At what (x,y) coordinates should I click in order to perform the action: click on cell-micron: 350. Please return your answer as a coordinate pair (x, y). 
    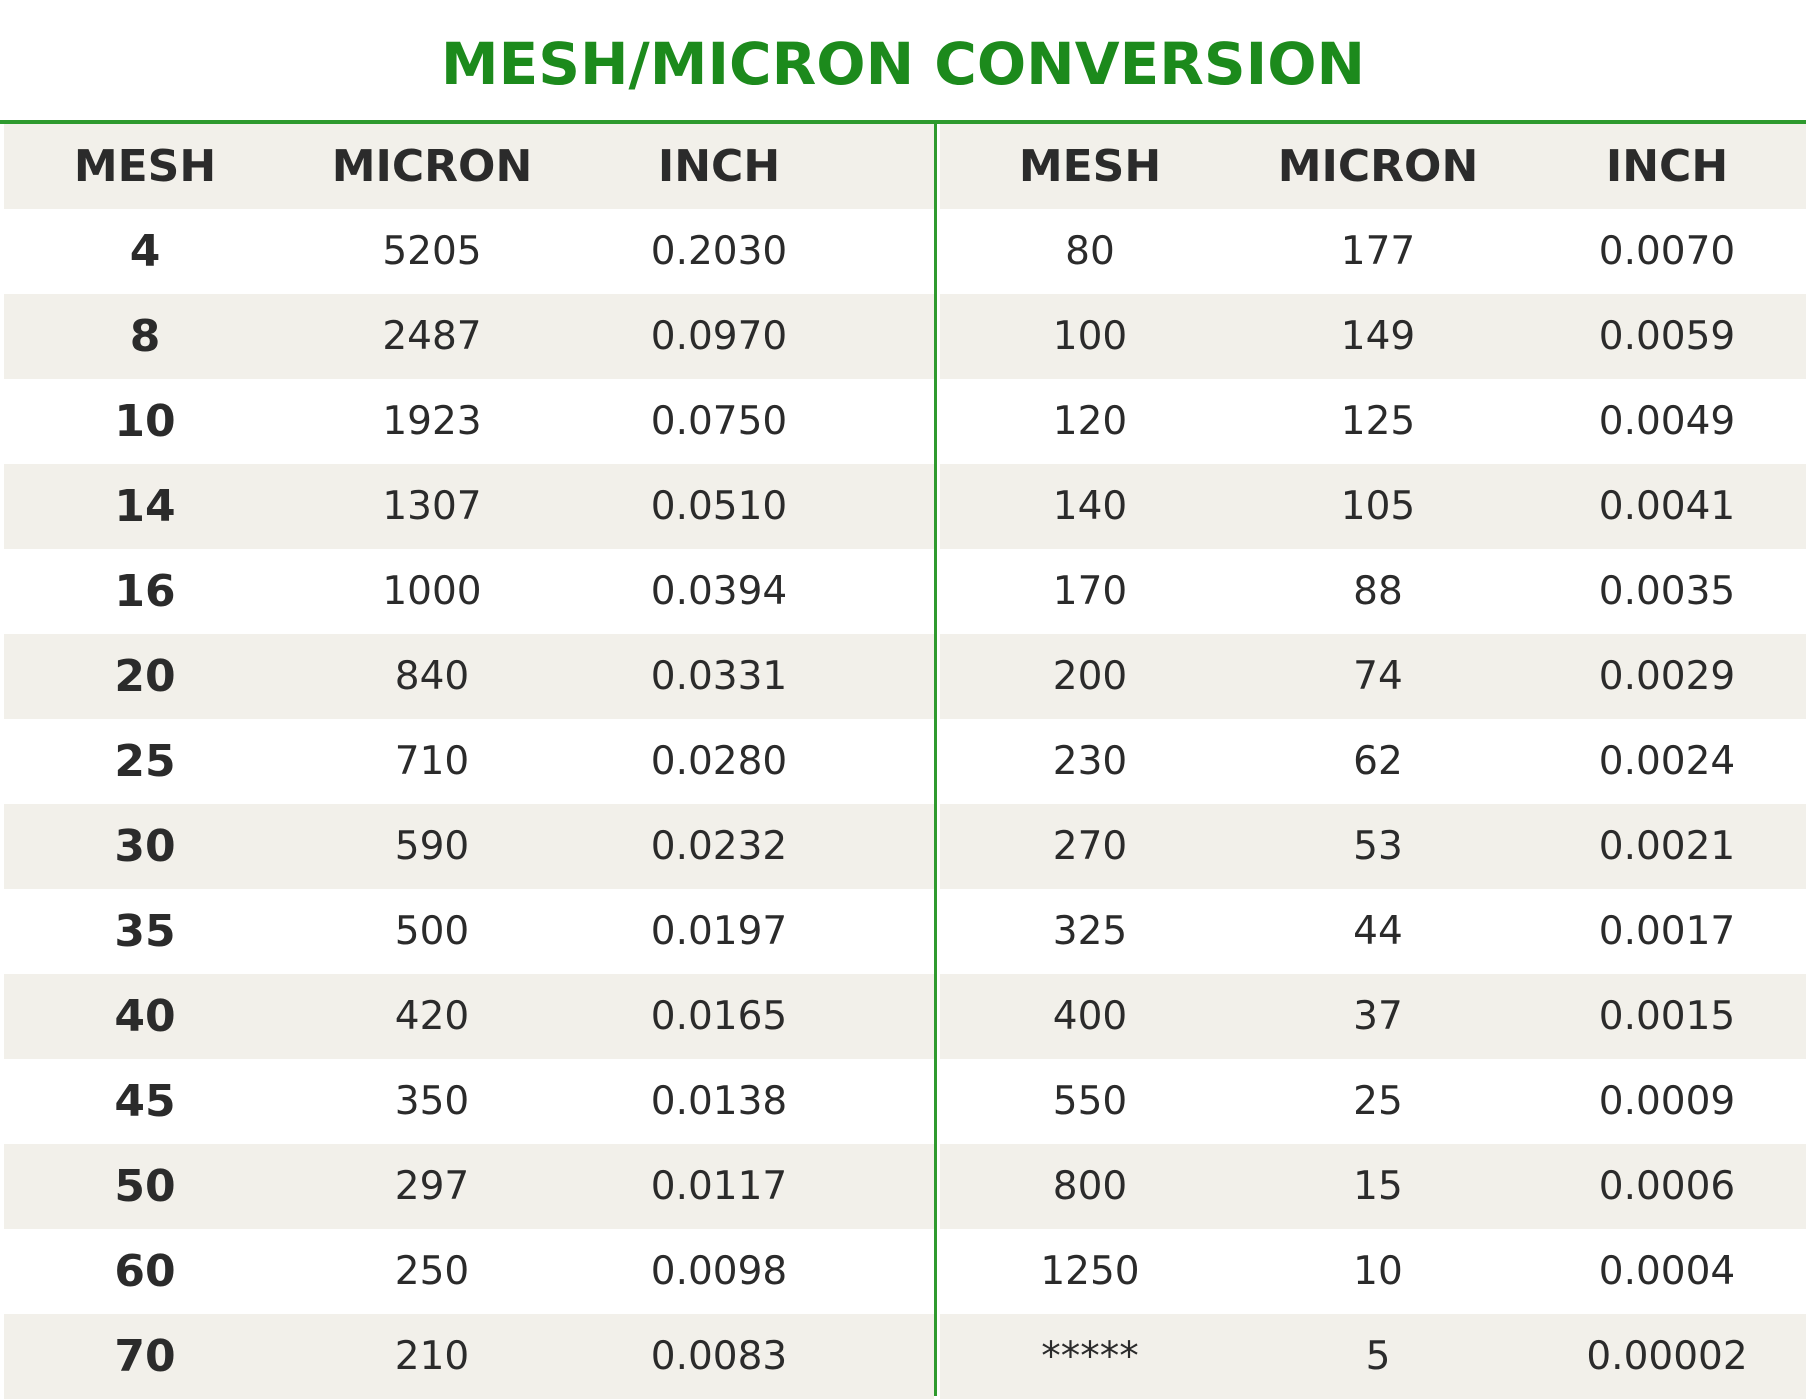
    Looking at the image, I should click on (432, 1101).